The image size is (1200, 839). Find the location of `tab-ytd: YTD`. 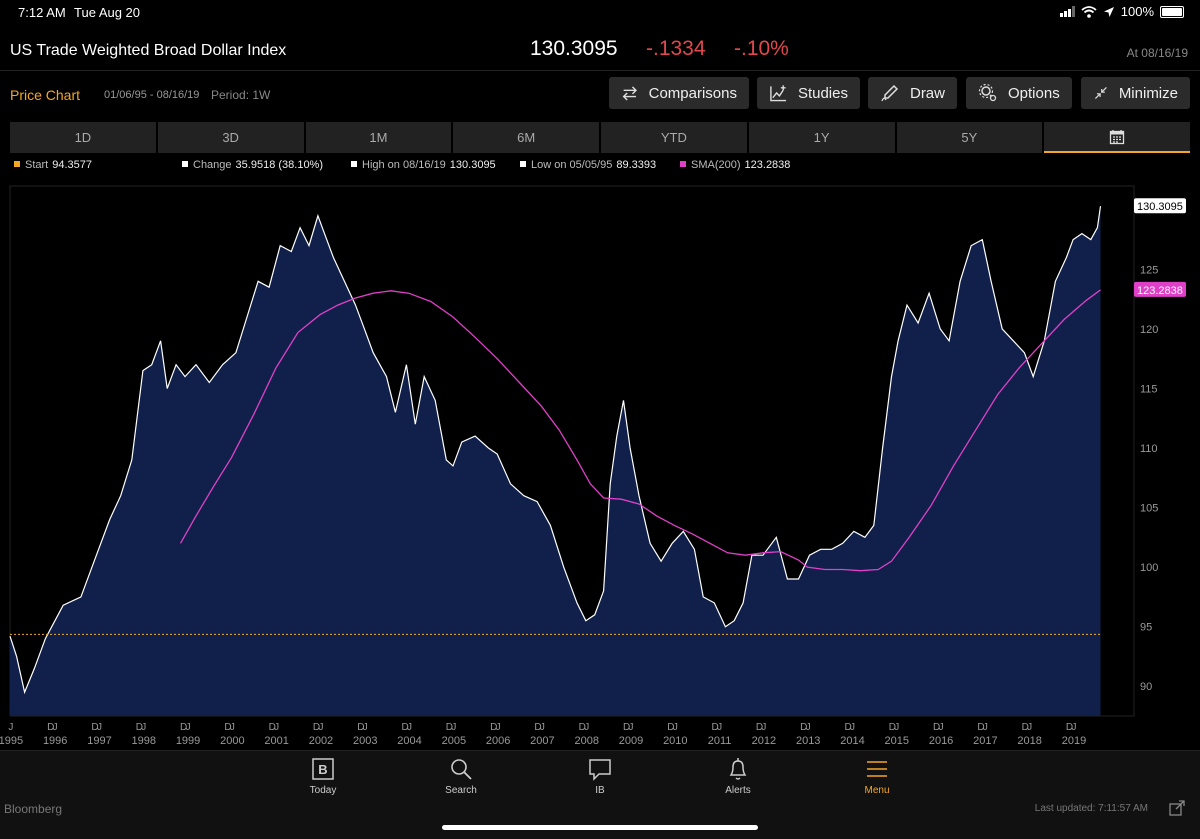

tab-ytd: YTD is located at coordinates (674, 137).